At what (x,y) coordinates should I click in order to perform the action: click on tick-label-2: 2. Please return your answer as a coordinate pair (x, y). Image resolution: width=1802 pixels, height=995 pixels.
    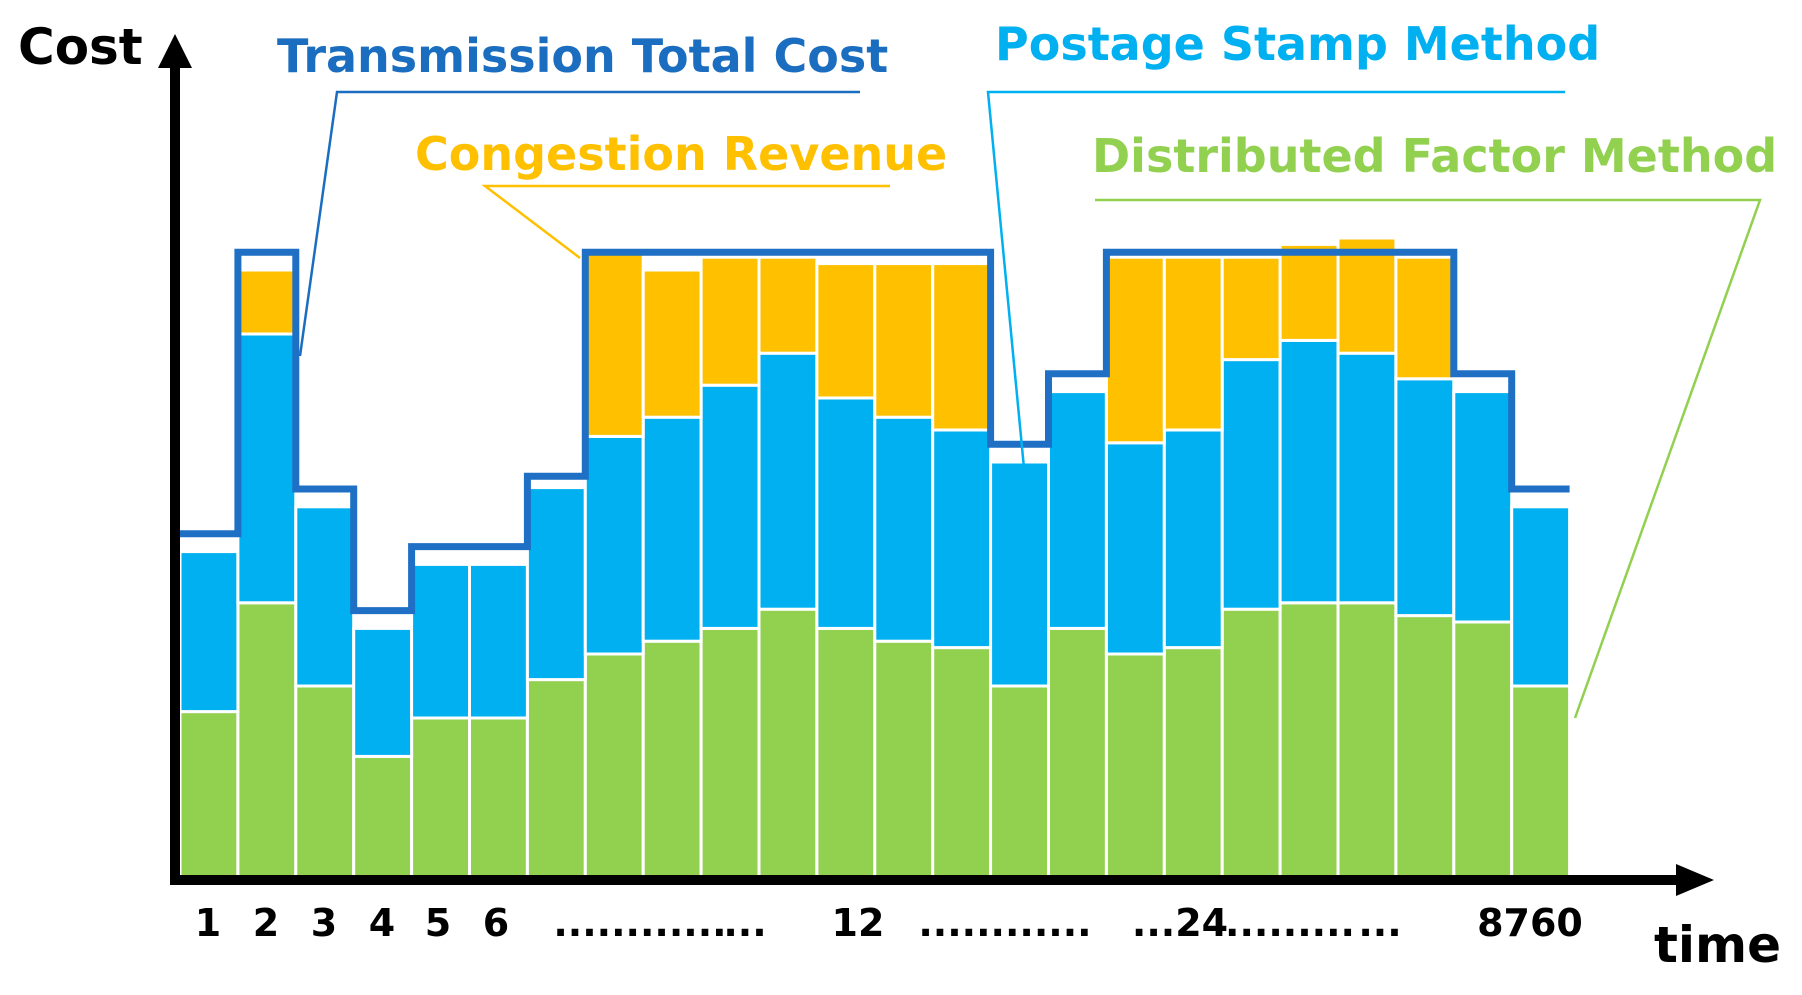
    Looking at the image, I should click on (266, 923).